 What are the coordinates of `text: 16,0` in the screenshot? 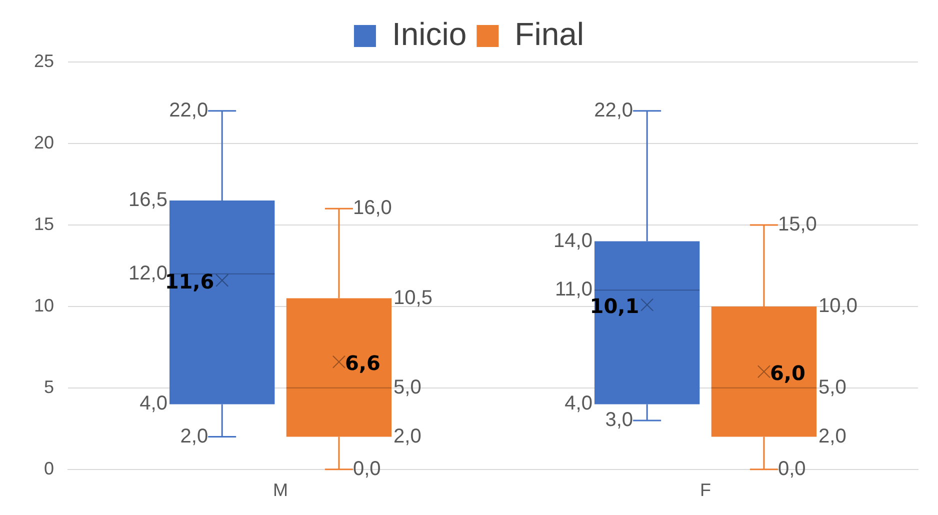 It's located at (372, 208).